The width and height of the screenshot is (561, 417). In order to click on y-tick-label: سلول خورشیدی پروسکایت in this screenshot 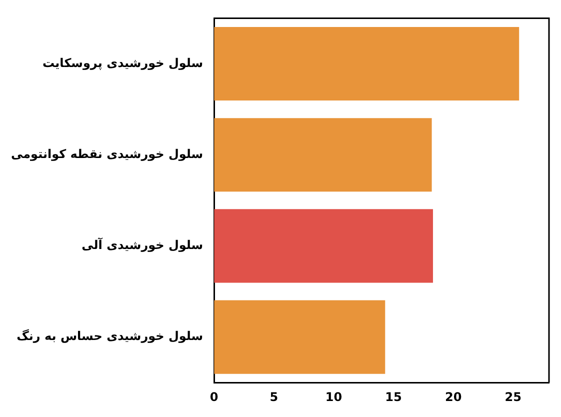, I will do `click(123, 63)`.